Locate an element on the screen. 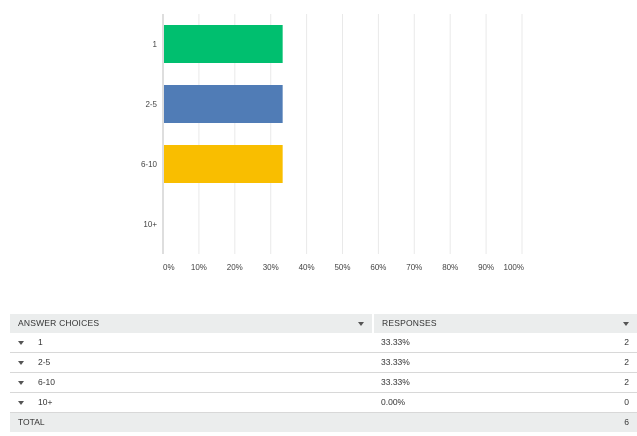 The image size is (637, 436). total-spacer is located at coordinates (491, 422).